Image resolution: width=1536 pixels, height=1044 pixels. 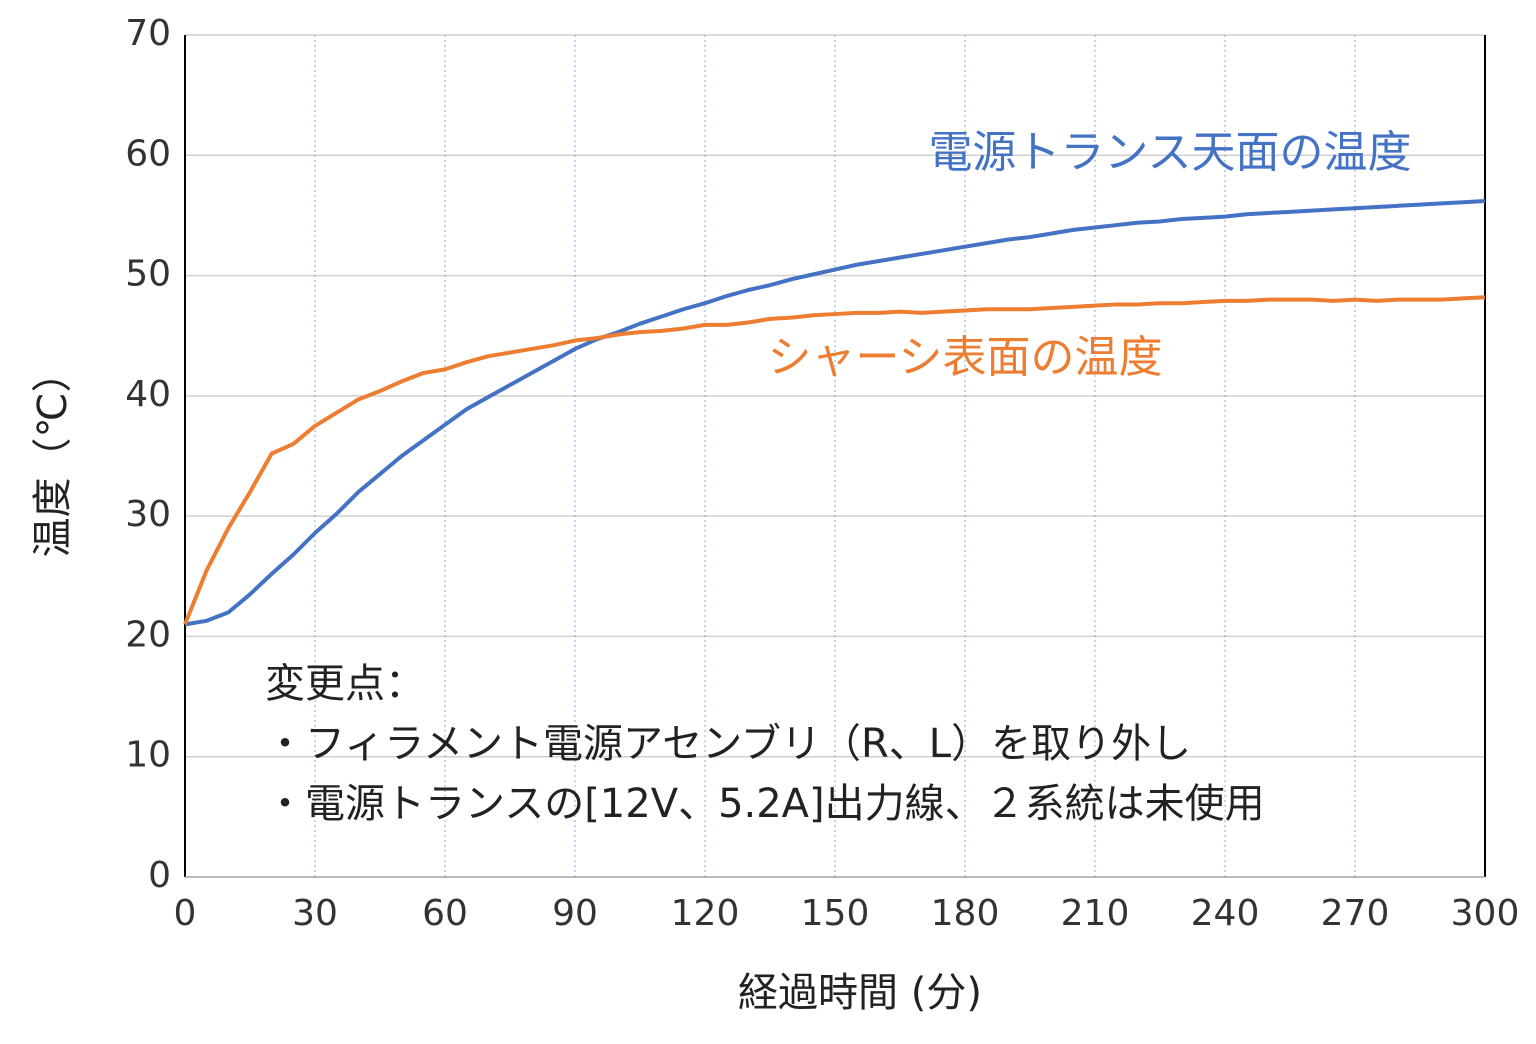 What do you see at coordinates (148, 153) in the screenshot?
I see `y-tick-label: 60` at bounding box center [148, 153].